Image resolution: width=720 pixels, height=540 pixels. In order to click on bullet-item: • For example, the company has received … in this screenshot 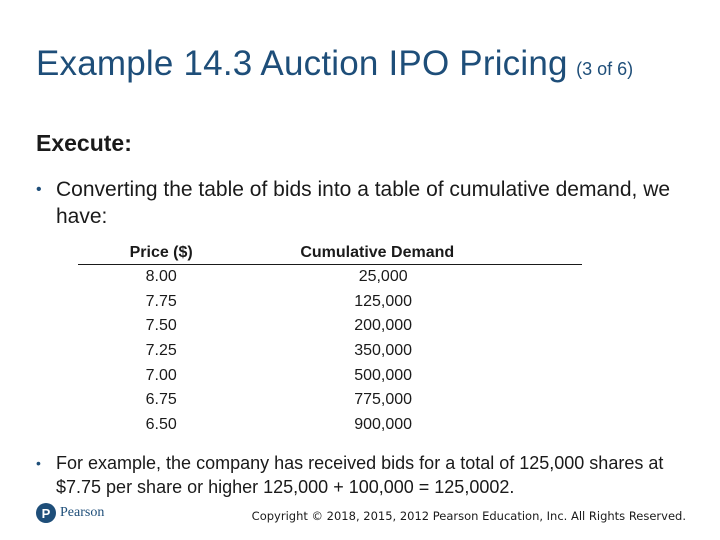, I will do `click(366, 475)`.